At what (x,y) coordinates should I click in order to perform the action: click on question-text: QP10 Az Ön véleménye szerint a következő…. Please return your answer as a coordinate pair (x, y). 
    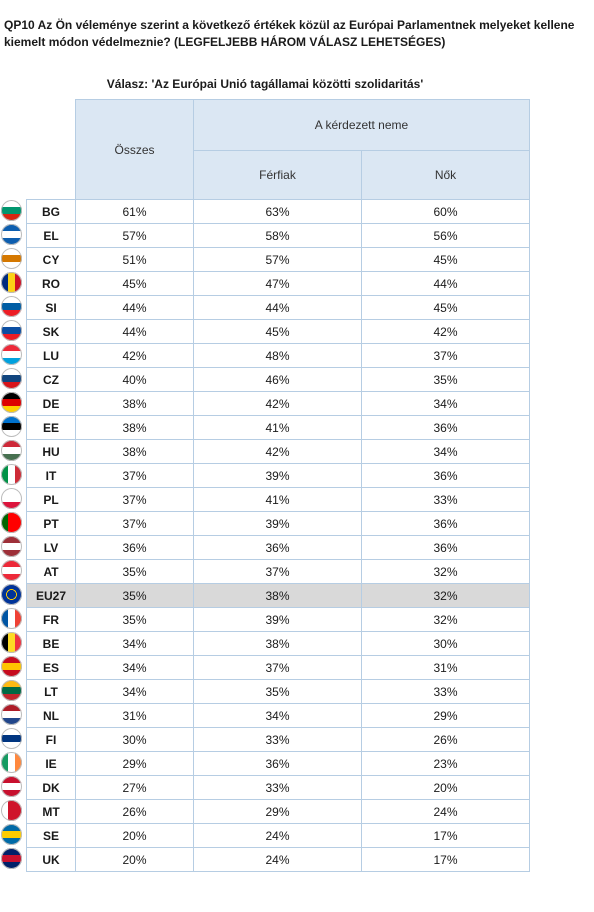
    Looking at the image, I should click on (289, 33).